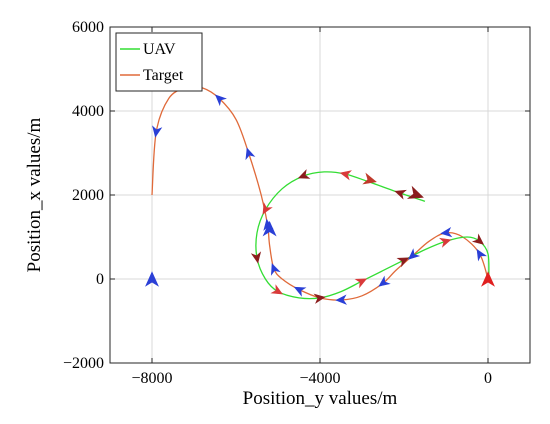  I want to click on x-tick-label: −4000, so click(319, 378).